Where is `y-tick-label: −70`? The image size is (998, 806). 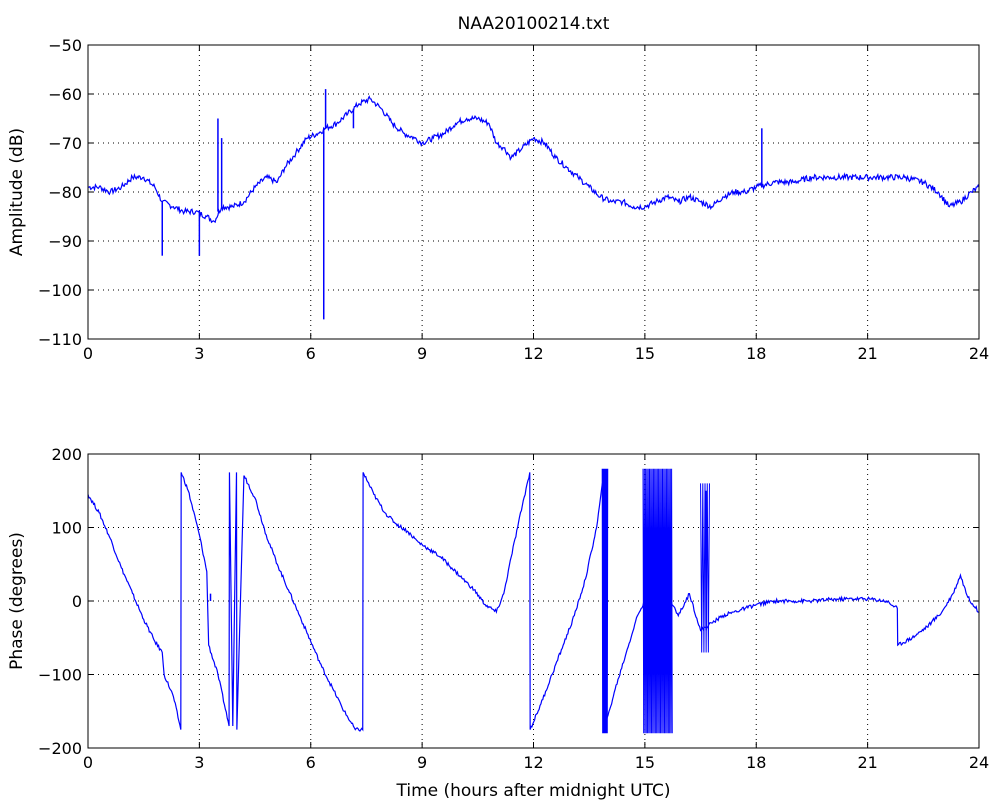
y-tick-label: −70 is located at coordinates (65, 143).